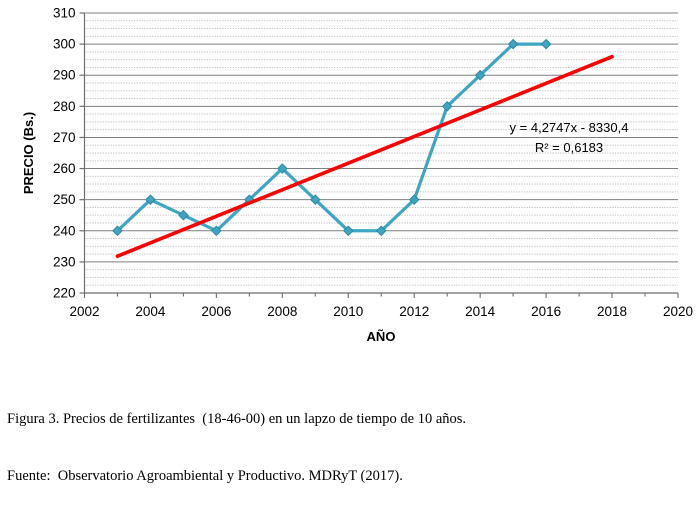 This screenshot has width=699, height=524. What do you see at coordinates (381, 336) in the screenshot?
I see `x-axis-title: AÑO` at bounding box center [381, 336].